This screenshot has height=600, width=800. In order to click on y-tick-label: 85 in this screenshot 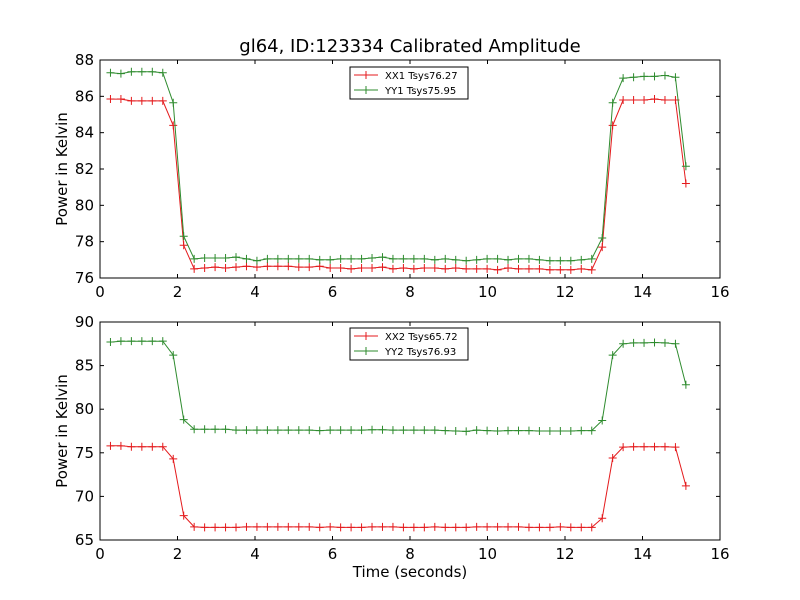, I will do `click(84, 366)`.